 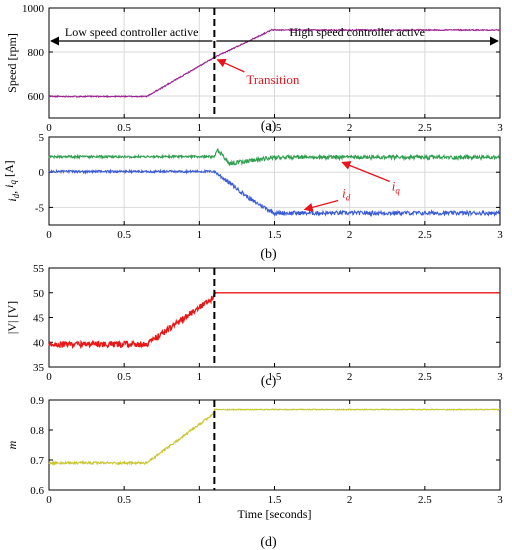 I want to click on axes-box, so click(x=274, y=445).